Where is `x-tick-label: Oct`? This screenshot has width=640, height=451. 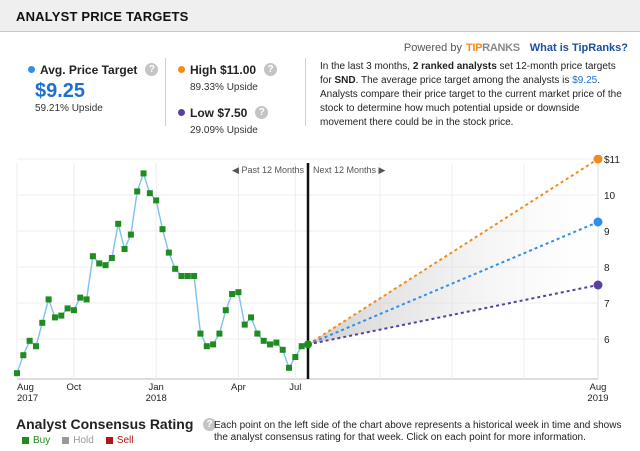
x-tick-label: Oct is located at coordinates (74, 387).